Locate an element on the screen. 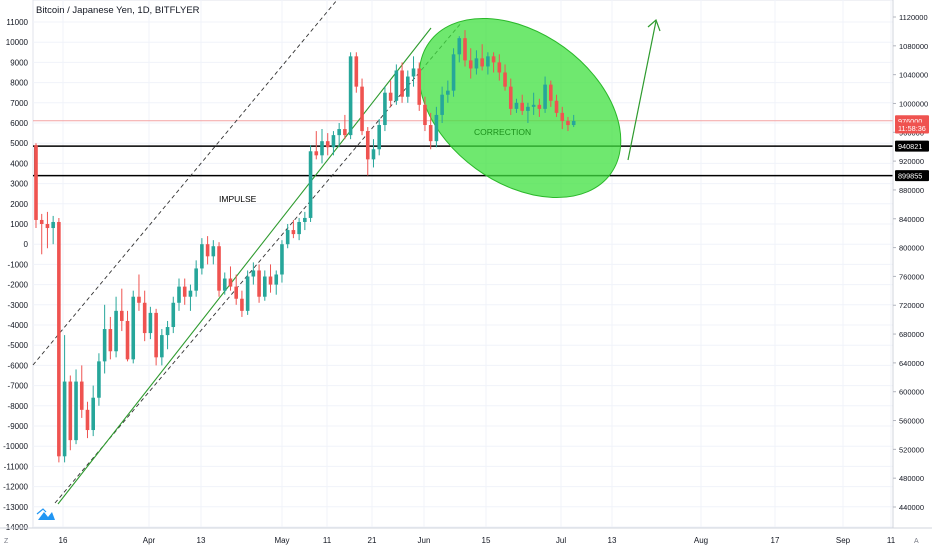 The image size is (932, 555). left-tick-label: -6000 is located at coordinates (18, 365).